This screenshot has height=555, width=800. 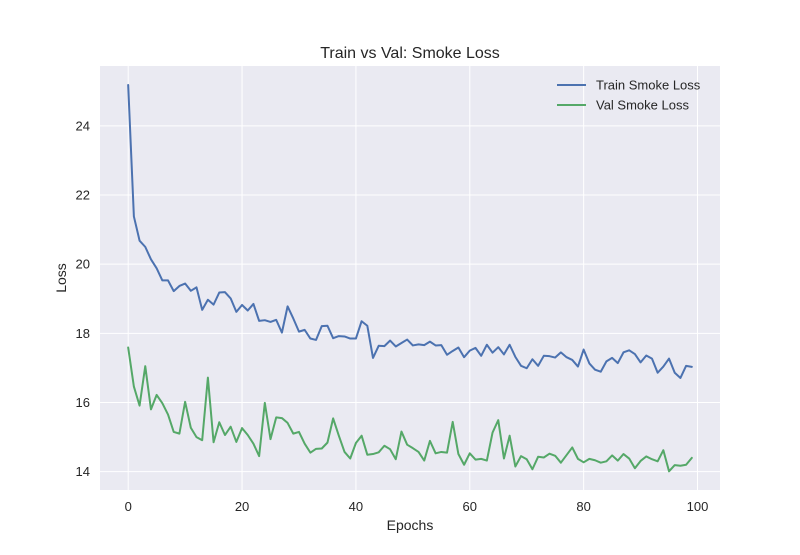 What do you see at coordinates (629, 95) in the screenshot?
I see `legend: Train Smoke Loss Val Smoke Loss` at bounding box center [629, 95].